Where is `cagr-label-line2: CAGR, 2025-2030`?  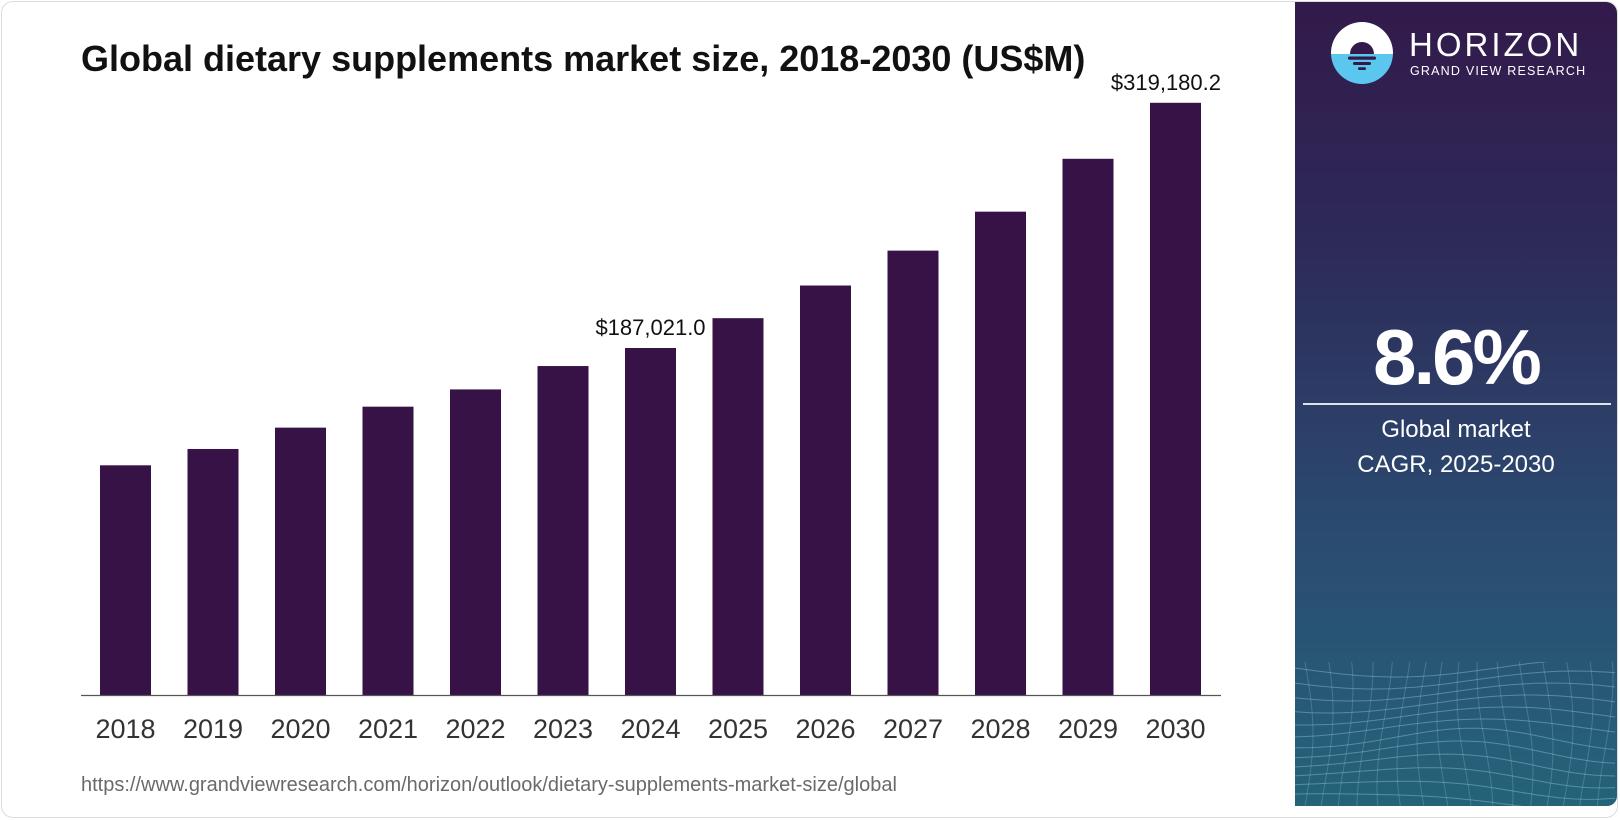
cagr-label-line2: CAGR, 2025-2030 is located at coordinates (1456, 464).